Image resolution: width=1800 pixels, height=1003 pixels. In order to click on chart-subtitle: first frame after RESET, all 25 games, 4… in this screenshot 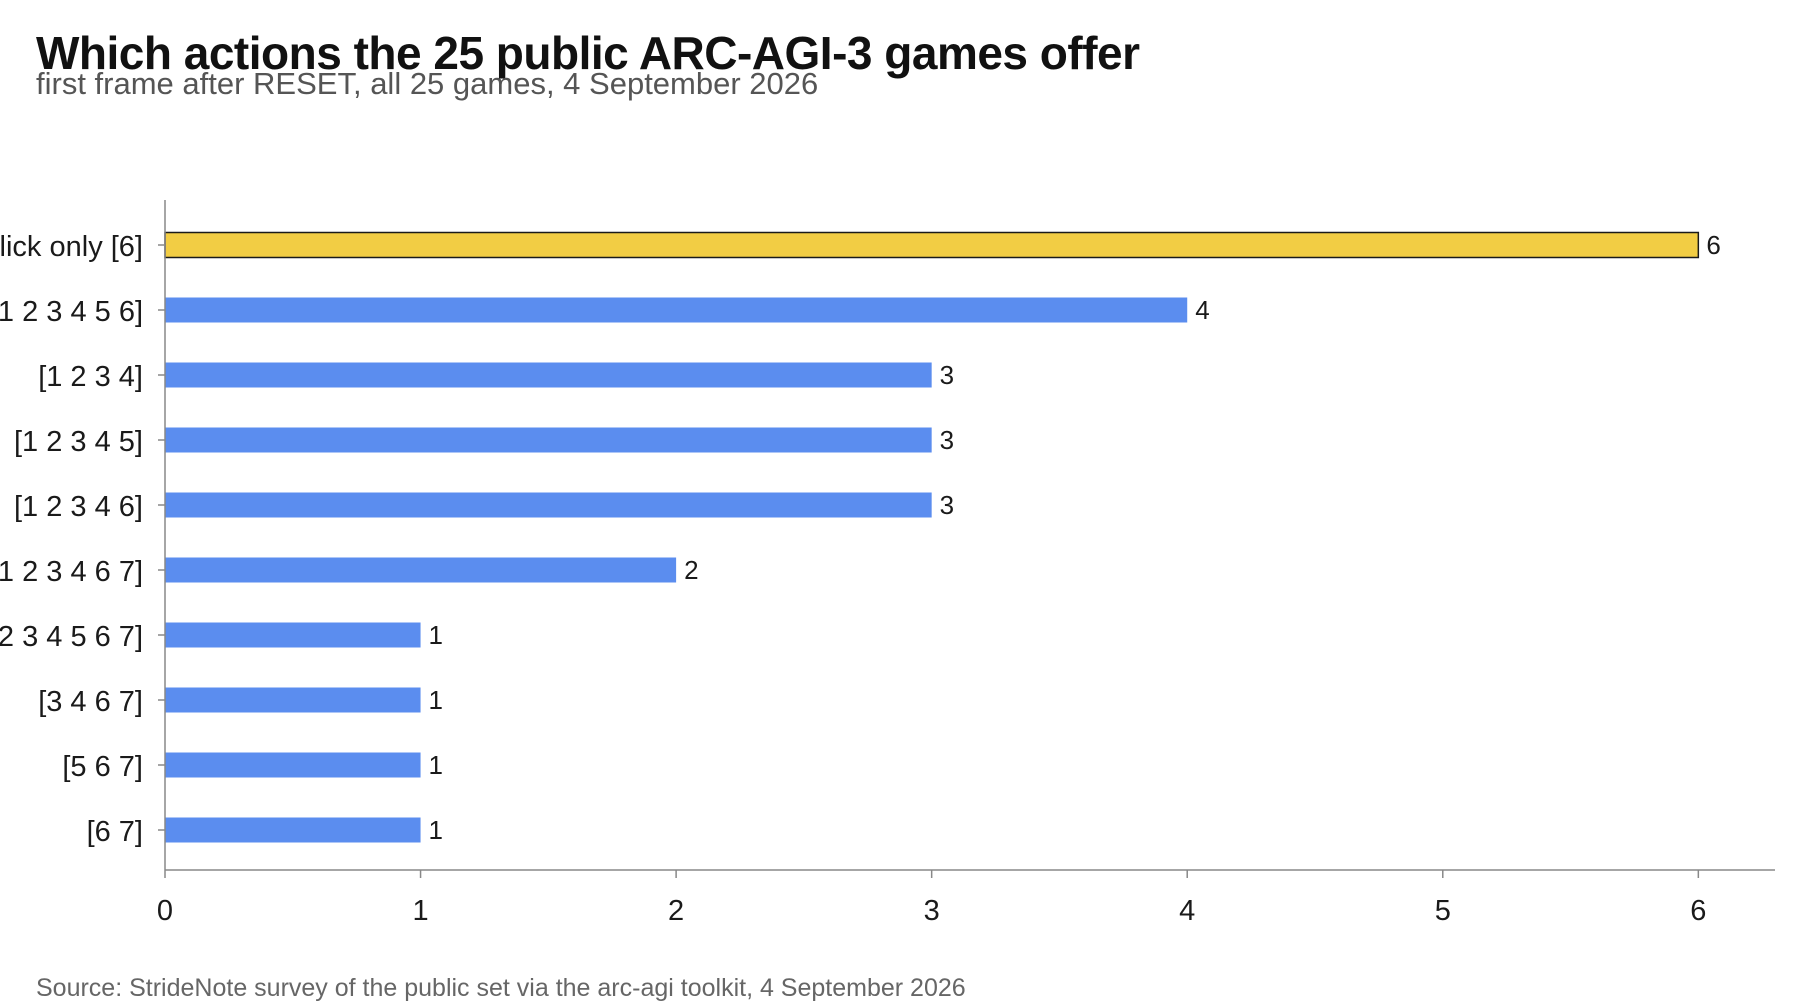, I will do `click(427, 83)`.